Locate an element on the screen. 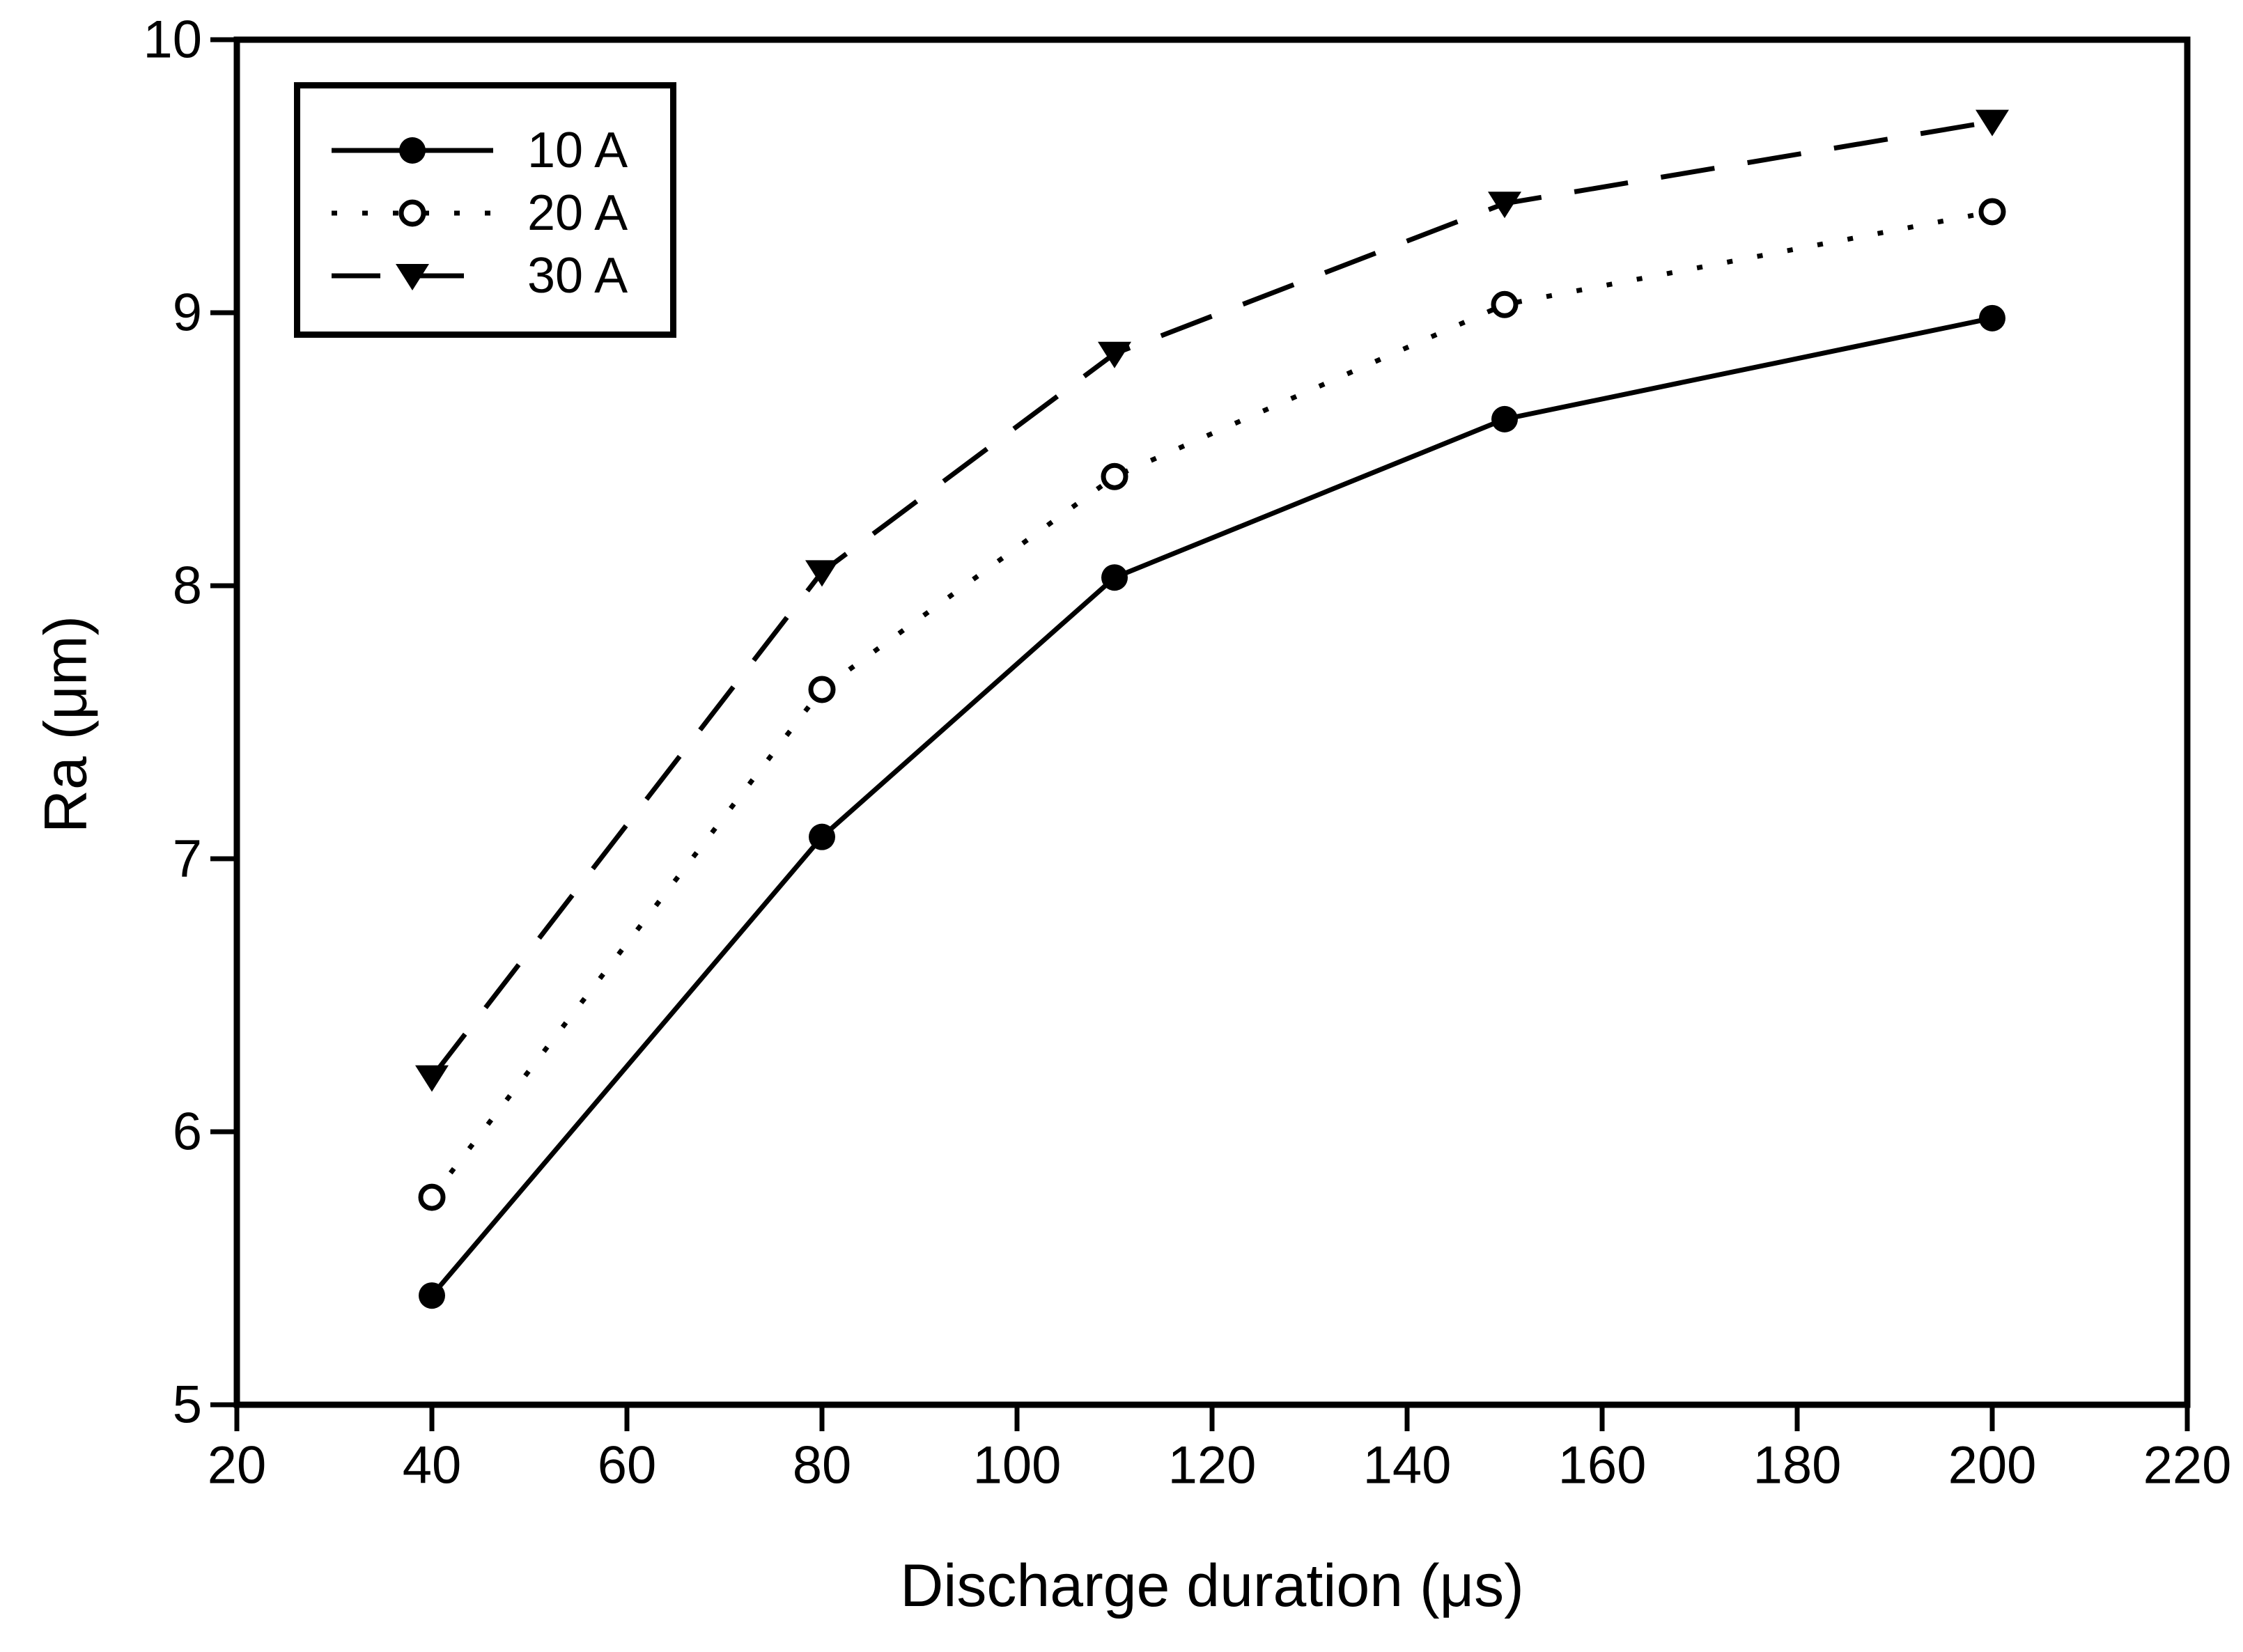 This screenshot has height=1652, width=2243. y-axis-title: Ra (μm) is located at coordinates (66, 724).